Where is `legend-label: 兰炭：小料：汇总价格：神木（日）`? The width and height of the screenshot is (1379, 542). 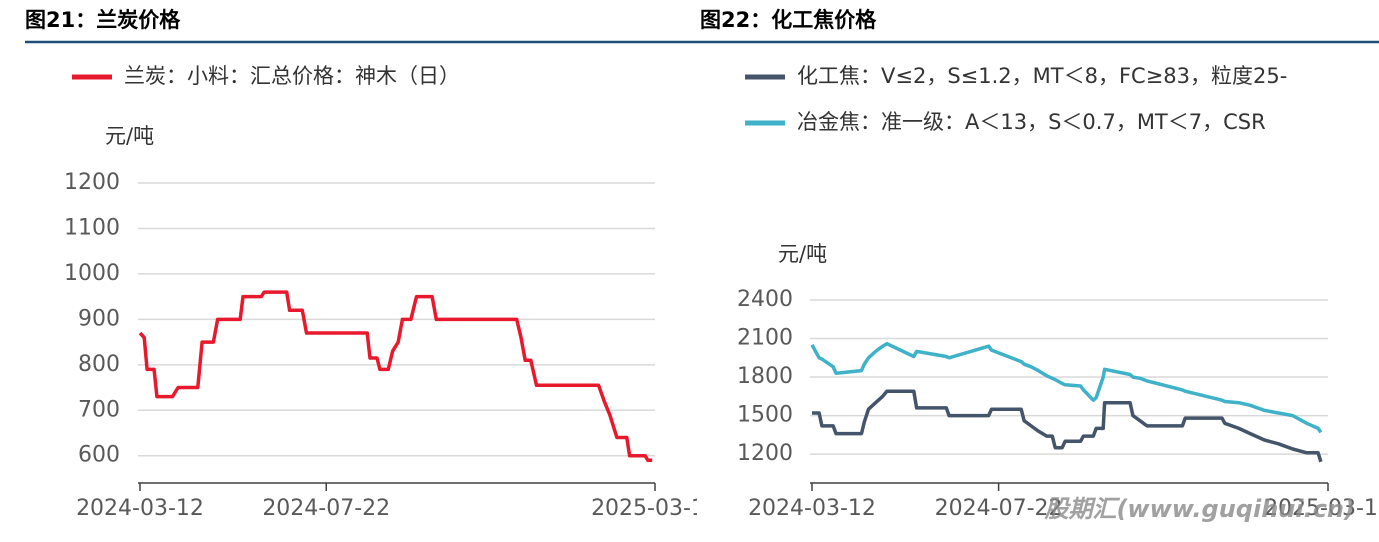
legend-label: 兰炭：小料：汇总价格：神木（日） is located at coordinates (292, 76).